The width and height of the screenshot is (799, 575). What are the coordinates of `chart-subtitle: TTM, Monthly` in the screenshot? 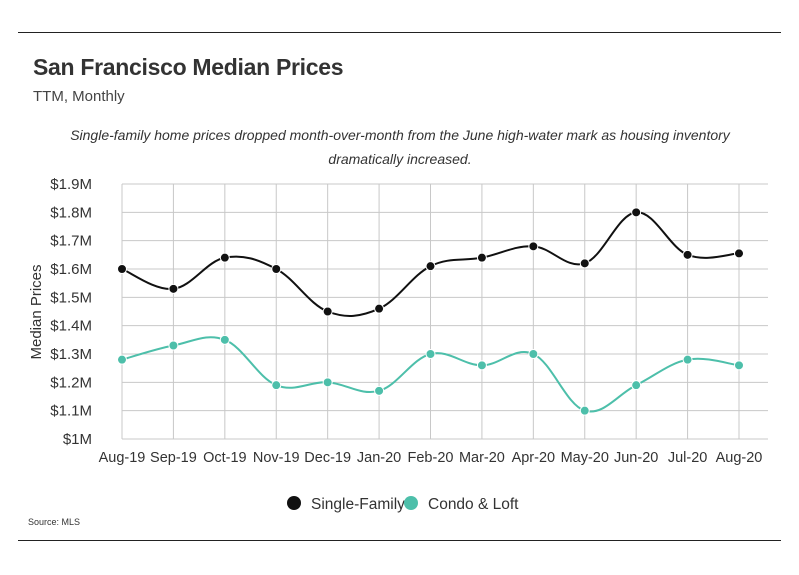 It's located at (79, 96).